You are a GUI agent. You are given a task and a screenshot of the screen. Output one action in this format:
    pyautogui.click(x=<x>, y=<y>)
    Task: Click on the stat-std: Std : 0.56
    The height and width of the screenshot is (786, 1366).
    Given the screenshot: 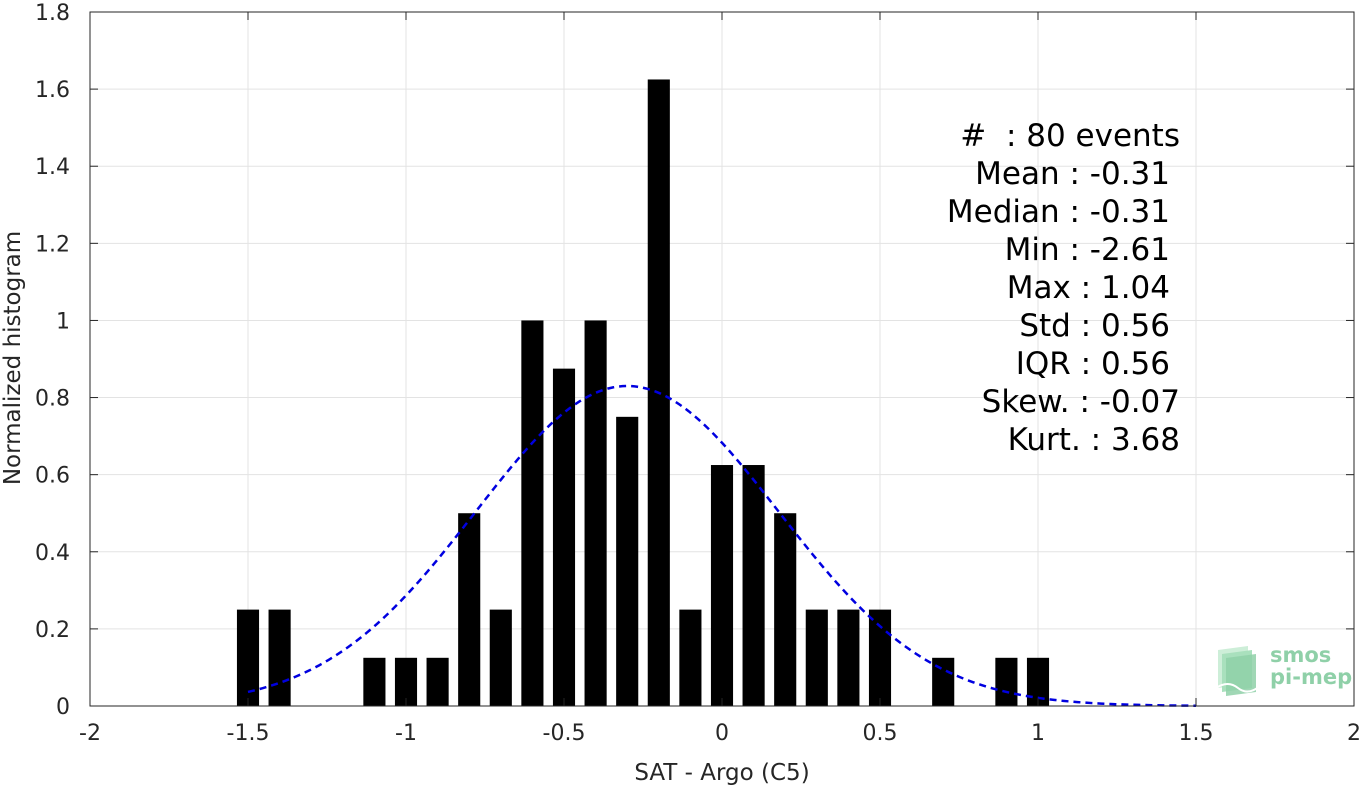 What is the action you would take?
    pyautogui.click(x=1094, y=326)
    